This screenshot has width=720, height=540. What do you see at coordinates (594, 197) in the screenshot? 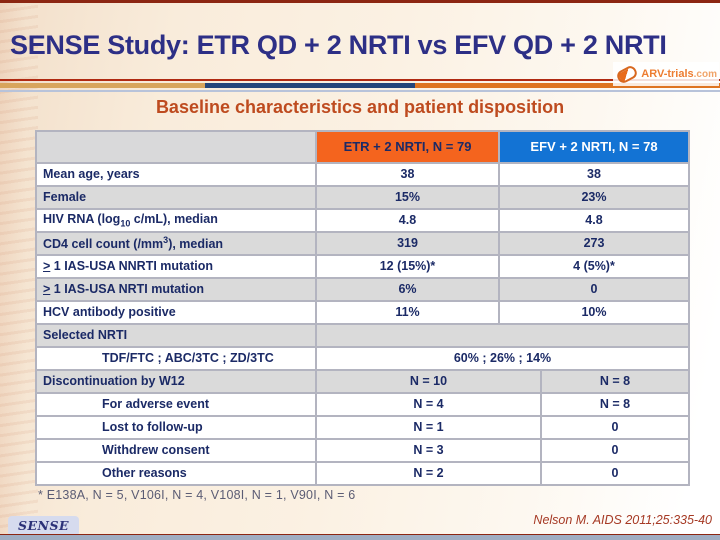
I see `efv-value: 23%` at bounding box center [594, 197].